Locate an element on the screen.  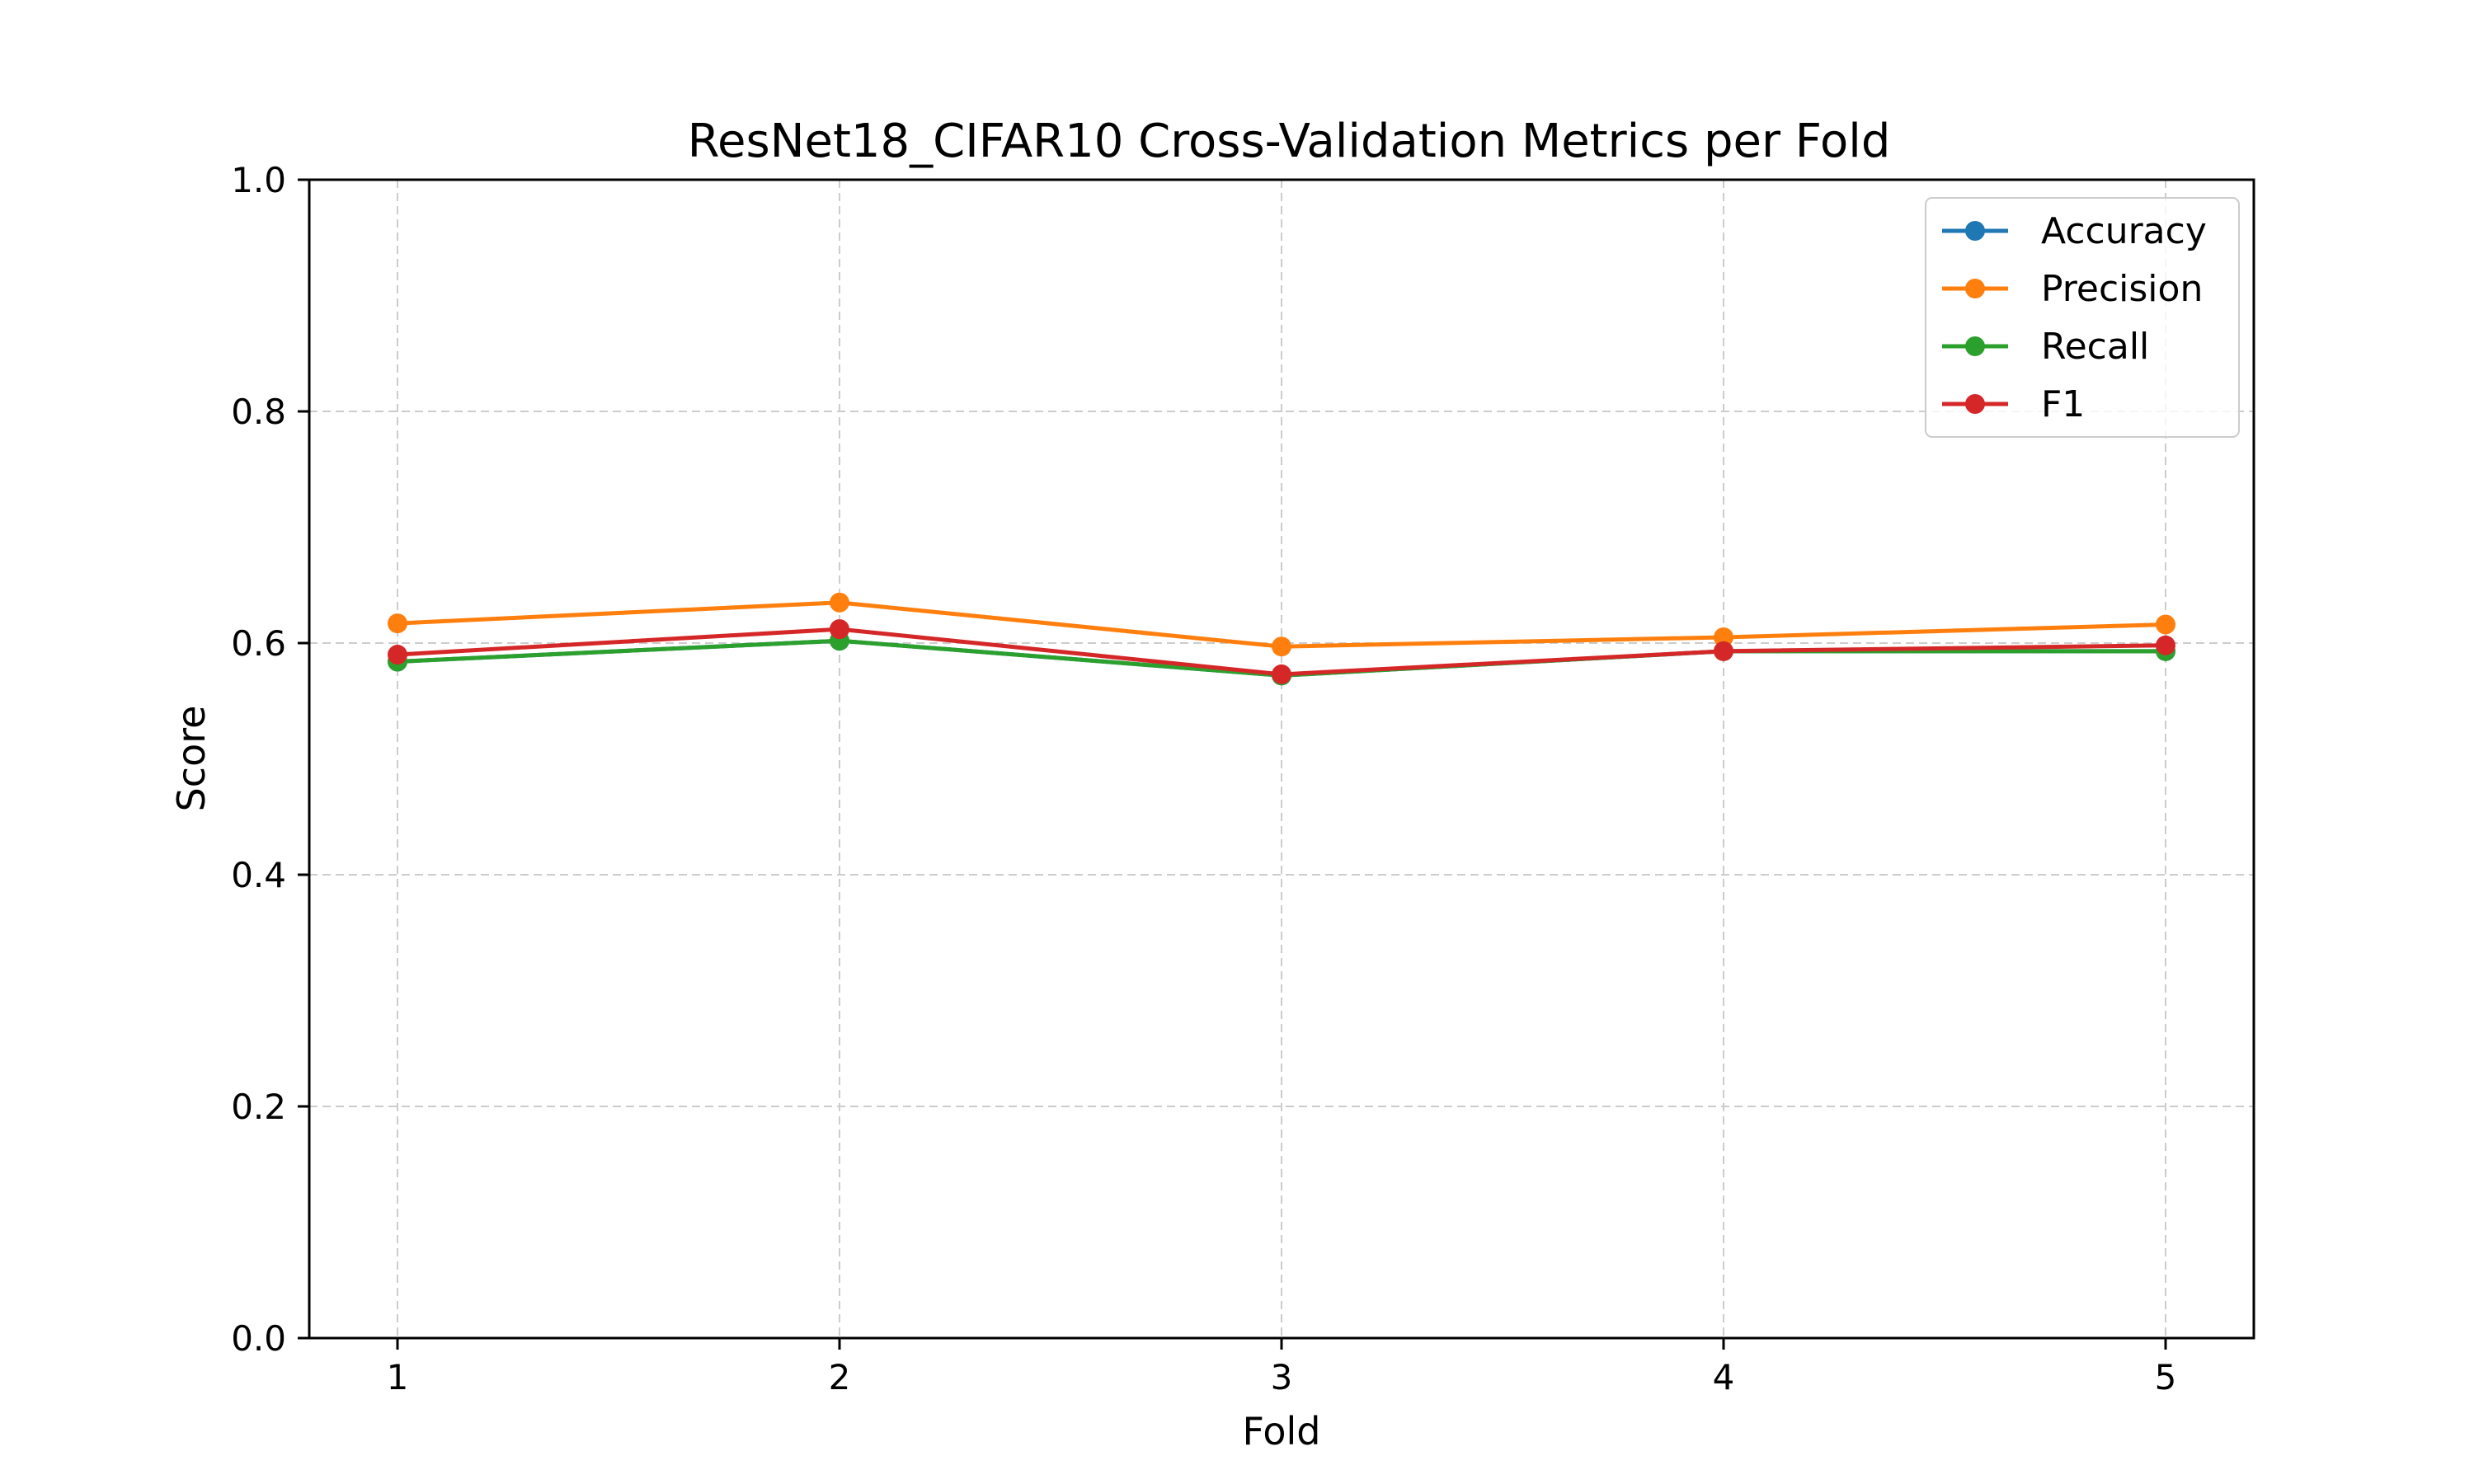
y-tick-label: 1.0 is located at coordinates (258, 180).